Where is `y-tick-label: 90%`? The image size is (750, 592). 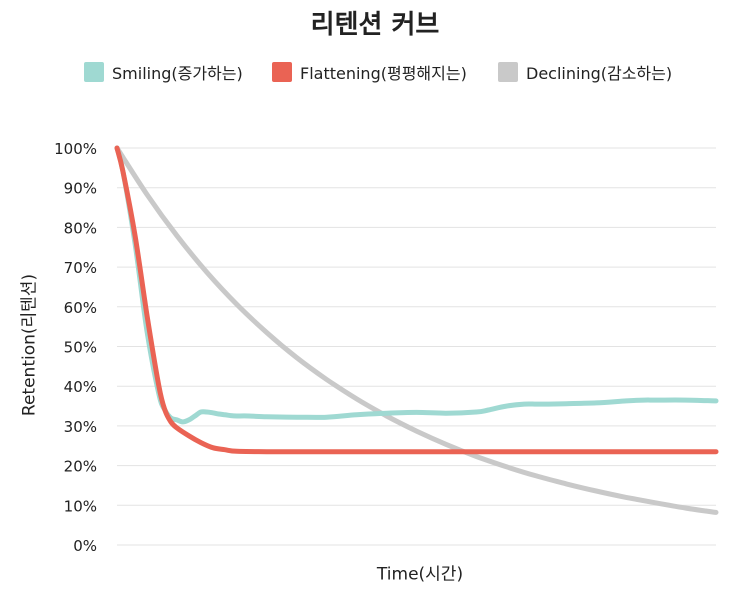
y-tick-label: 90% is located at coordinates (80, 189).